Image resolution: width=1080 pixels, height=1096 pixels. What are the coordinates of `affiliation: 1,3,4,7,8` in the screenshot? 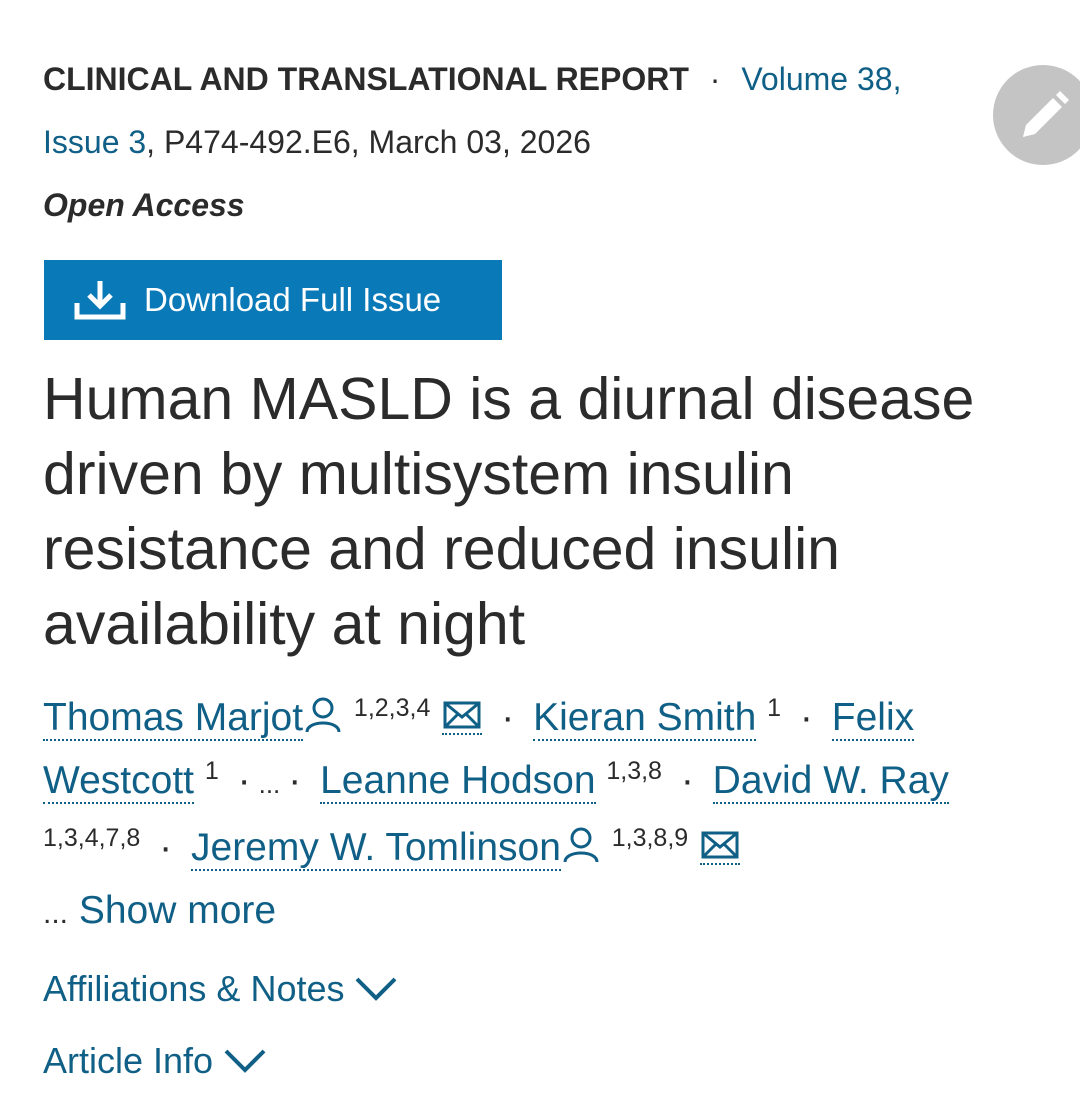 It's located at (92, 838).